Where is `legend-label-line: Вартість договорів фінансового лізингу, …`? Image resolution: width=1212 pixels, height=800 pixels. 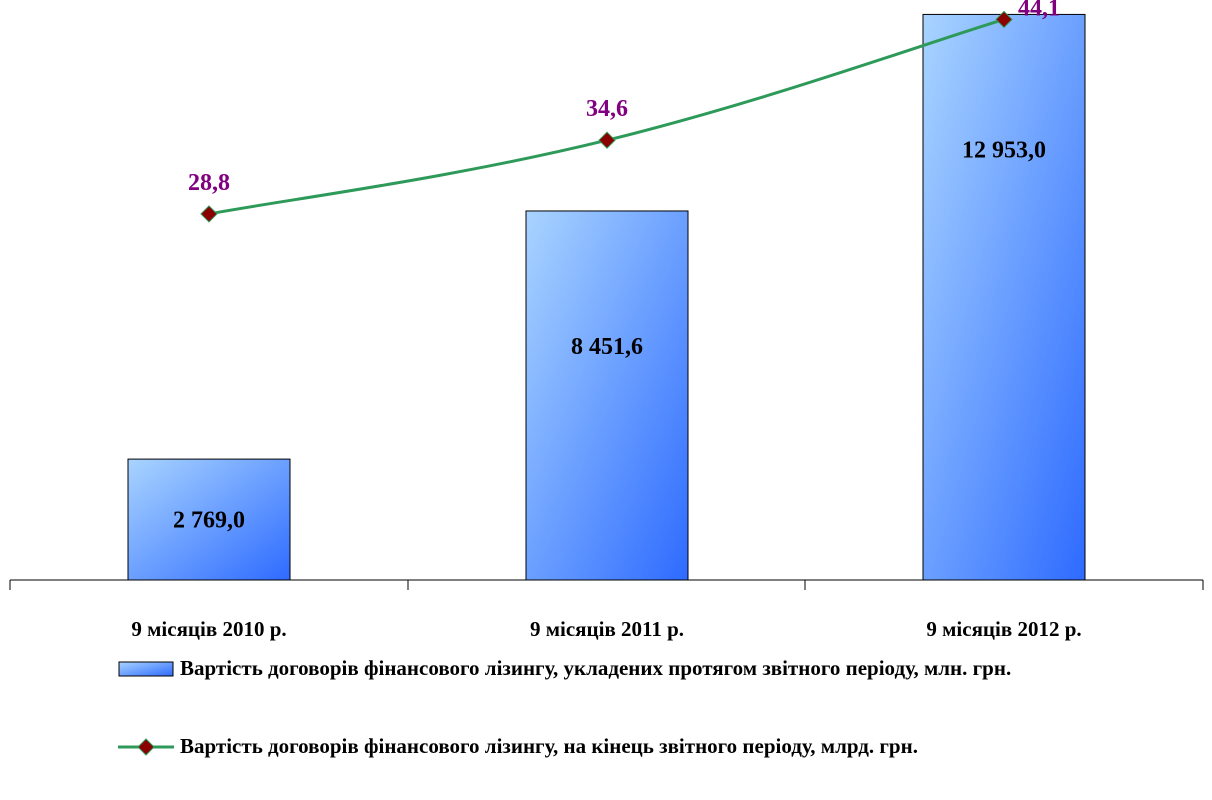 legend-label-line: Вартість договорів фінансового лізингу, … is located at coordinates (549, 746).